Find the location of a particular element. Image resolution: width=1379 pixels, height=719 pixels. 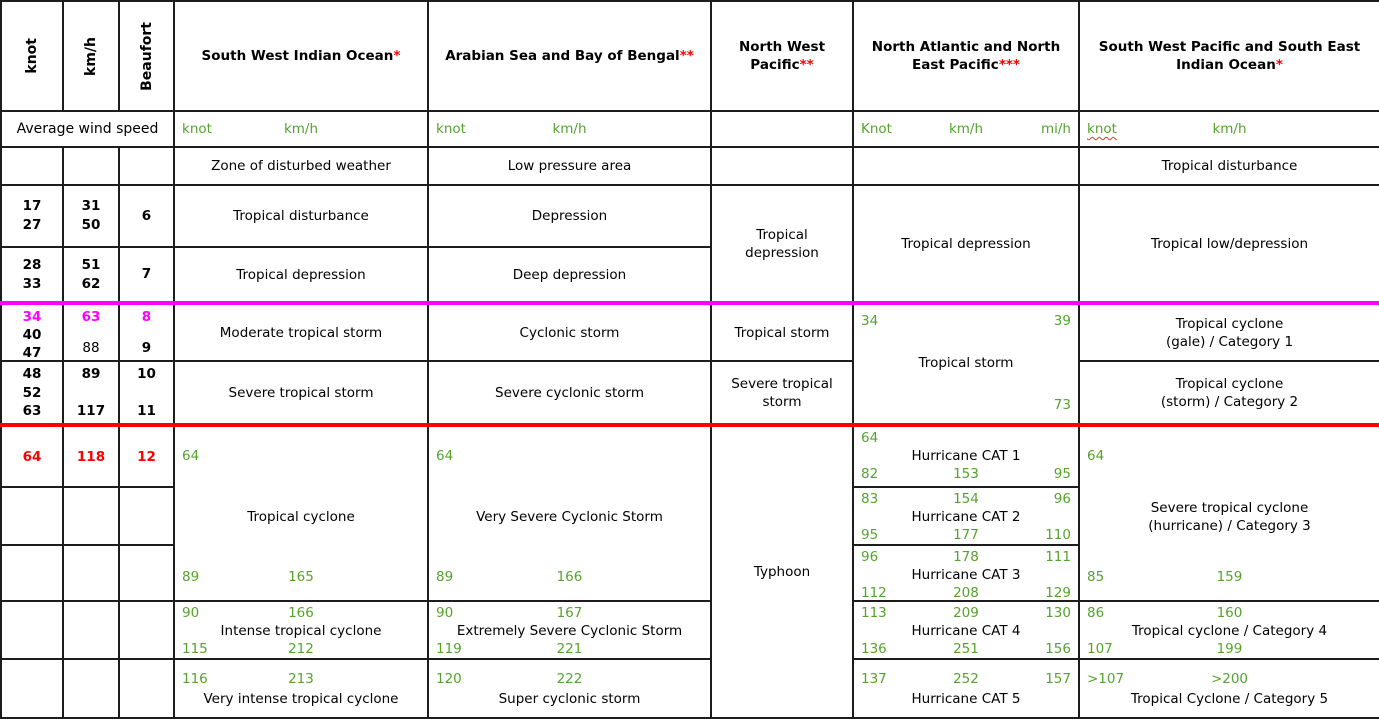

kmh-max: 212 is located at coordinates (301, 649).